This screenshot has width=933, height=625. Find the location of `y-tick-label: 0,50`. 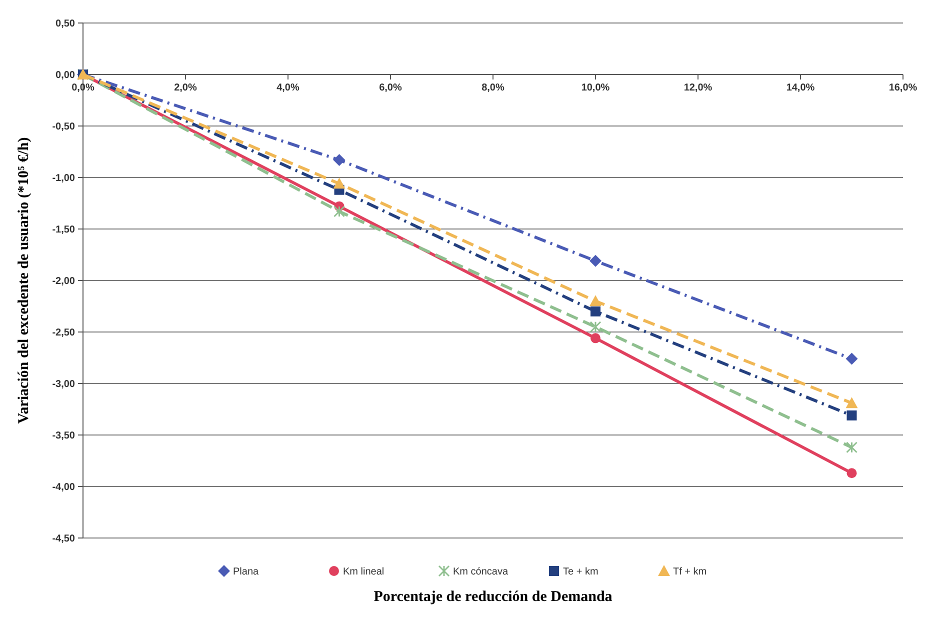

y-tick-label: 0,50 is located at coordinates (66, 24).